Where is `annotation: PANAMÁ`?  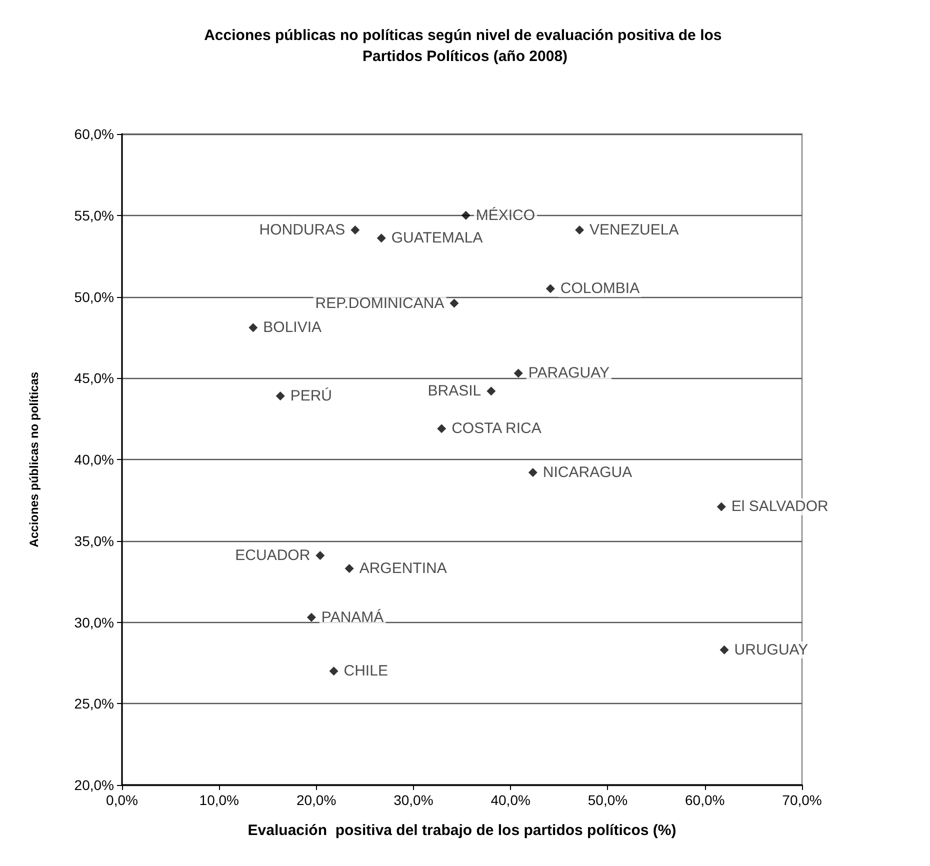 annotation: PANAMÁ is located at coordinates (352, 617).